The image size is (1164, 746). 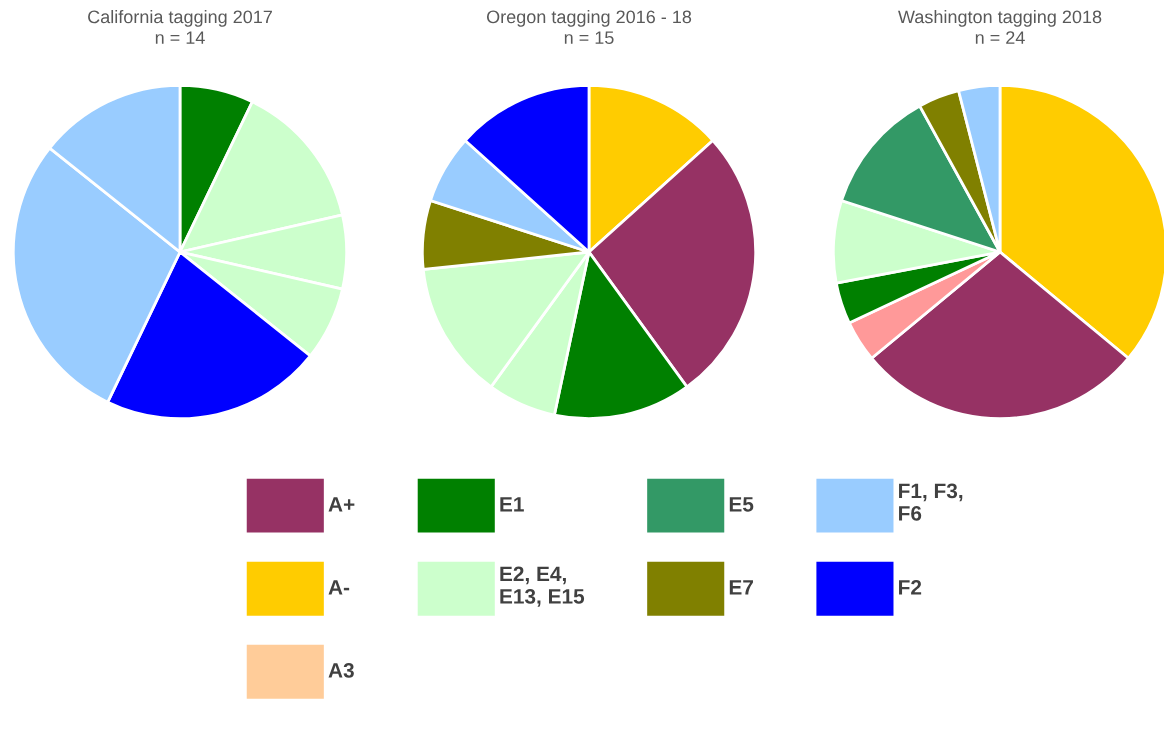 What do you see at coordinates (512, 504) in the screenshot?
I see `category-label: E1` at bounding box center [512, 504].